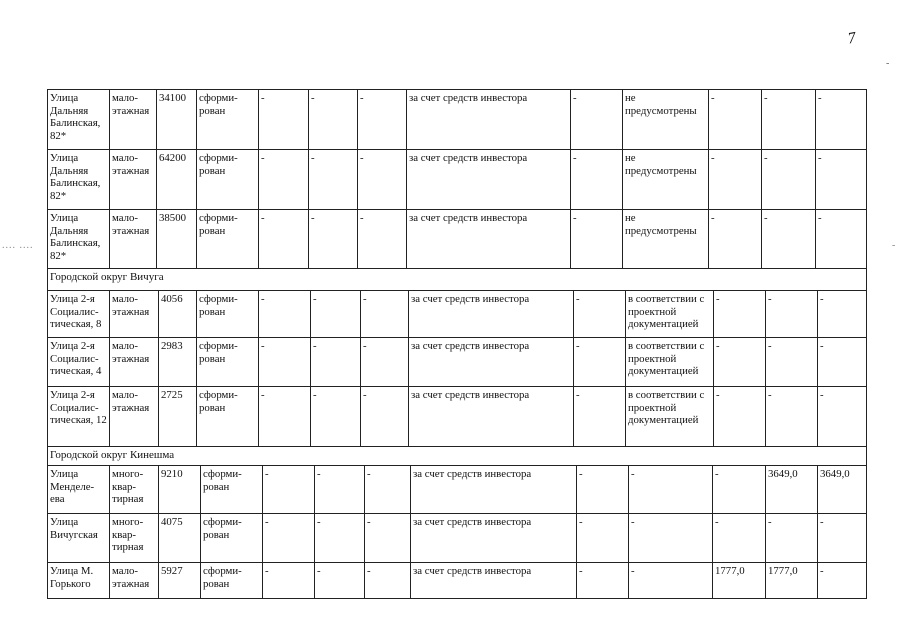 The width and height of the screenshot is (905, 640). I want to click on cell-street: Улица 2-я Социалис-тическая, 8, so click(78, 314).